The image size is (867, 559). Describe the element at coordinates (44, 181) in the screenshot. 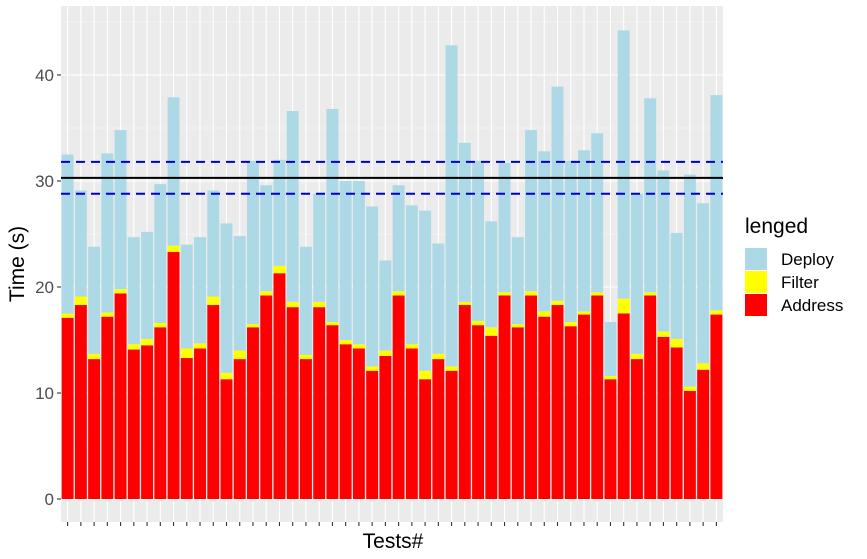

I see `y-tick-label: 30` at that location.